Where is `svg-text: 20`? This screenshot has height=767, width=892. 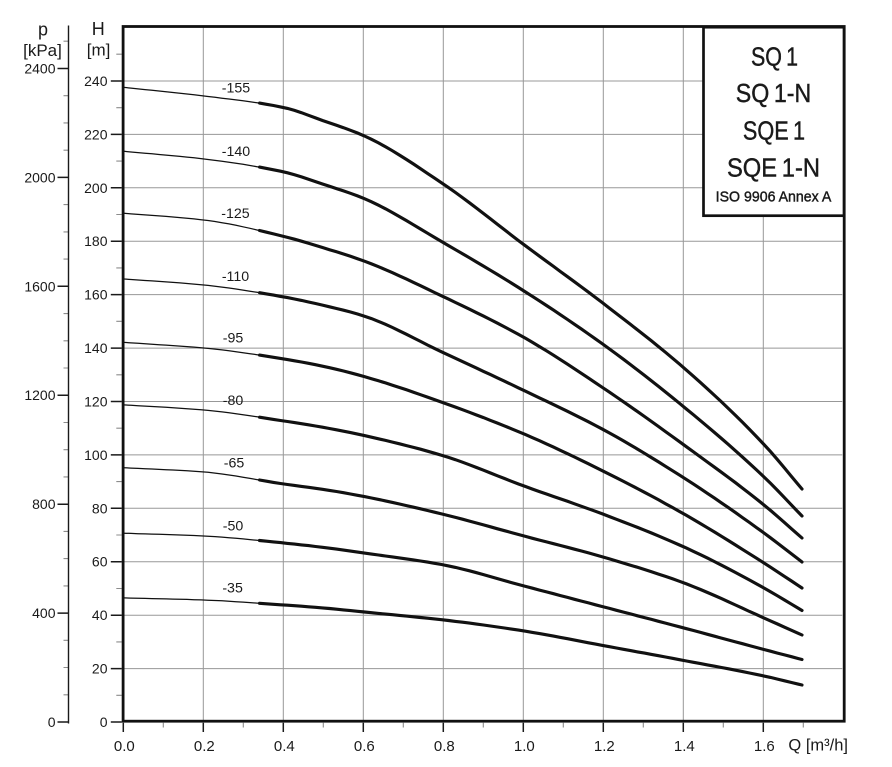 svg-text: 20 is located at coordinates (100, 669).